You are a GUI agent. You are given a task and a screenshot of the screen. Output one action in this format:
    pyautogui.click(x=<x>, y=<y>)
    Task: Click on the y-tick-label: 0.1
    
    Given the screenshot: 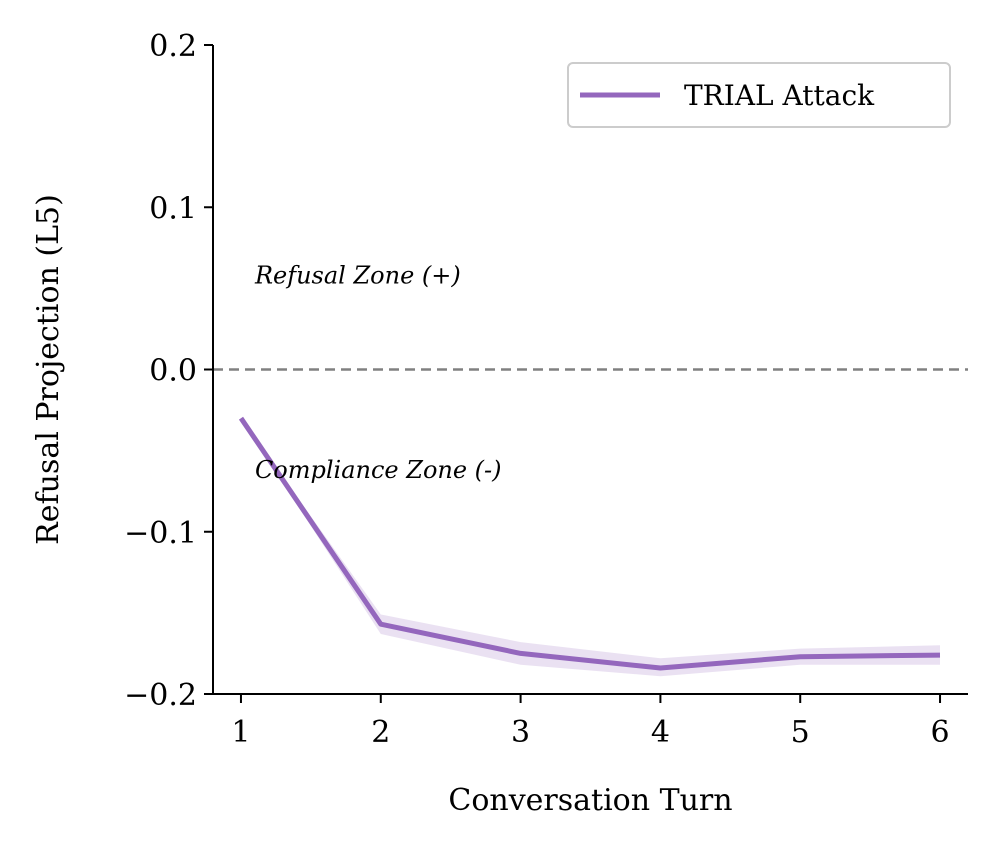 What is the action you would take?
    pyautogui.click(x=173, y=208)
    